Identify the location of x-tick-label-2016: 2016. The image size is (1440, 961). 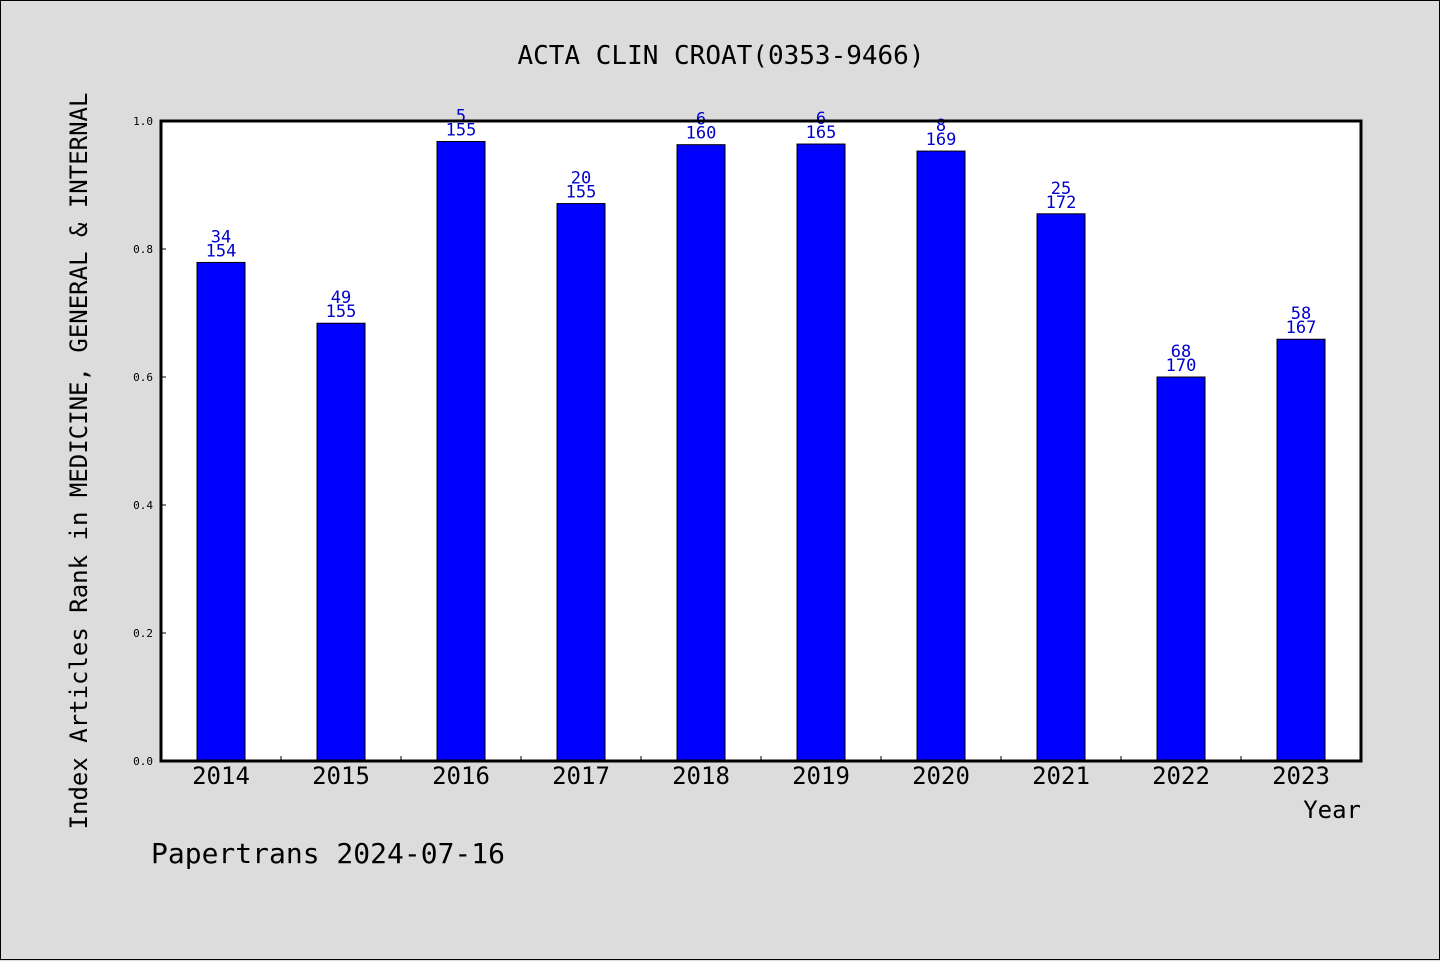
(461, 776).